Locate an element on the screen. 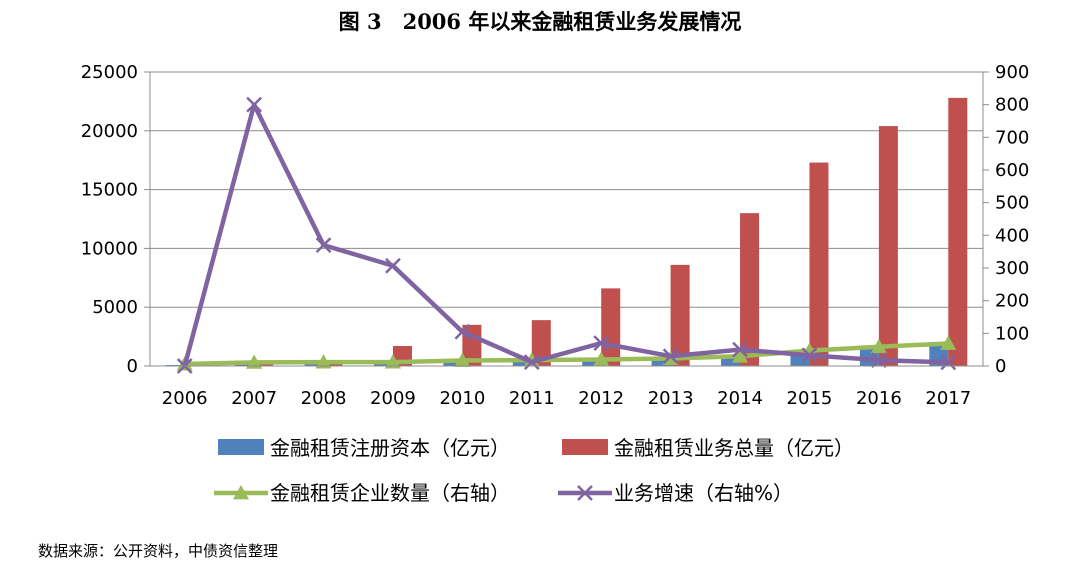 Image resolution: width=1080 pixels, height=569 pixels. line-company-count is located at coordinates (566, 354).